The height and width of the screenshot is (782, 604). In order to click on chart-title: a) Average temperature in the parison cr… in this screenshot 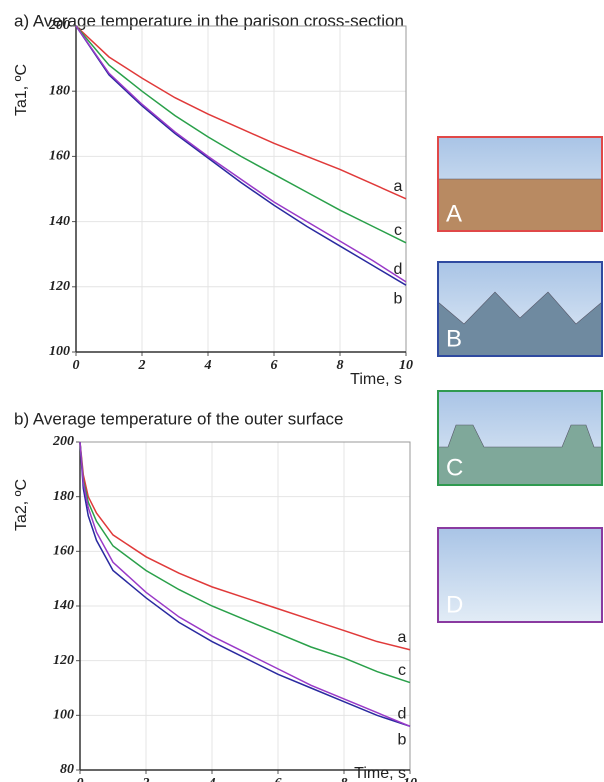, I will do `click(209, 20)`.